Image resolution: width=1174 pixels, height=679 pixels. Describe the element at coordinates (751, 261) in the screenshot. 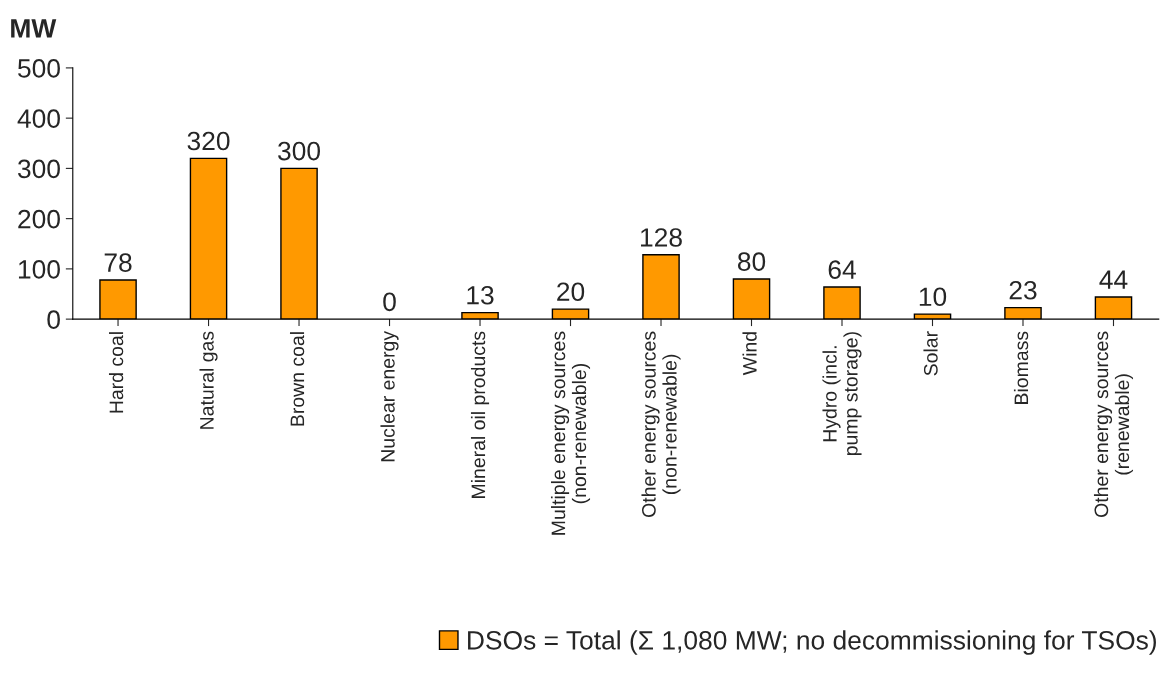

I see `data-label: 80` at that location.